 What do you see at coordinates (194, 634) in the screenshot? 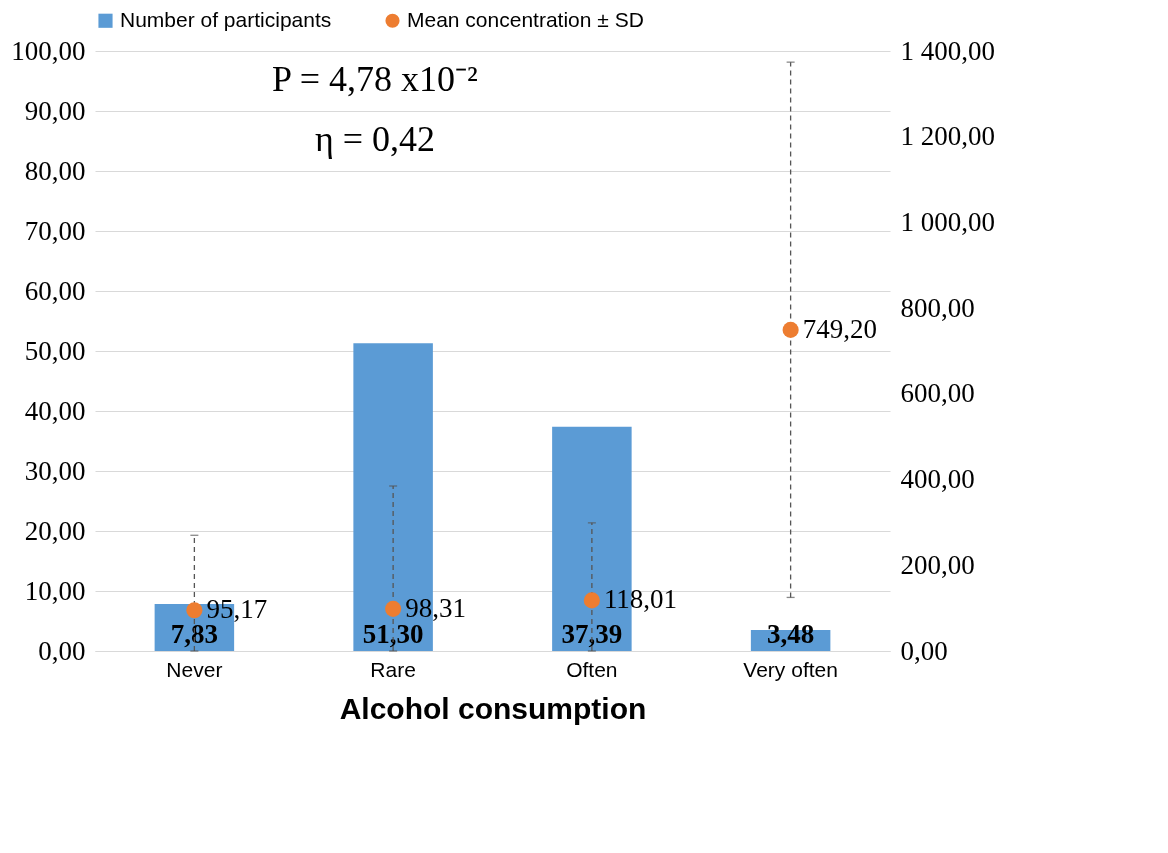
I see `data-label: 7,83` at bounding box center [194, 634].